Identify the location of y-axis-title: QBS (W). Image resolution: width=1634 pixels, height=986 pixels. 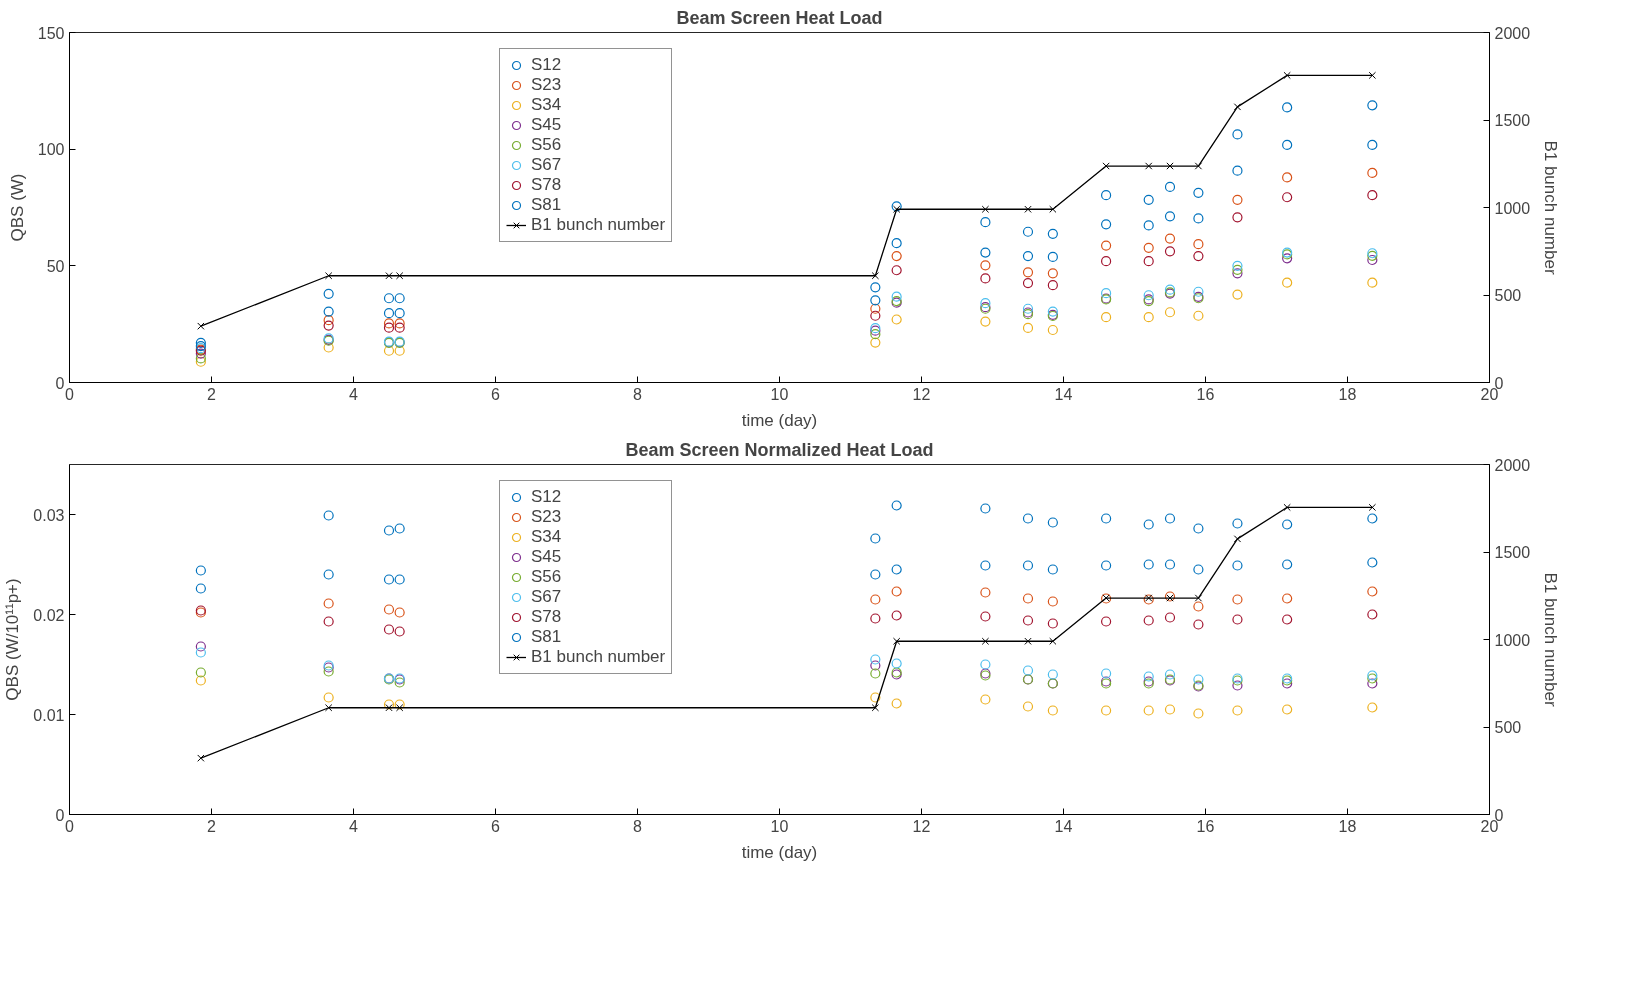
(17, 207).